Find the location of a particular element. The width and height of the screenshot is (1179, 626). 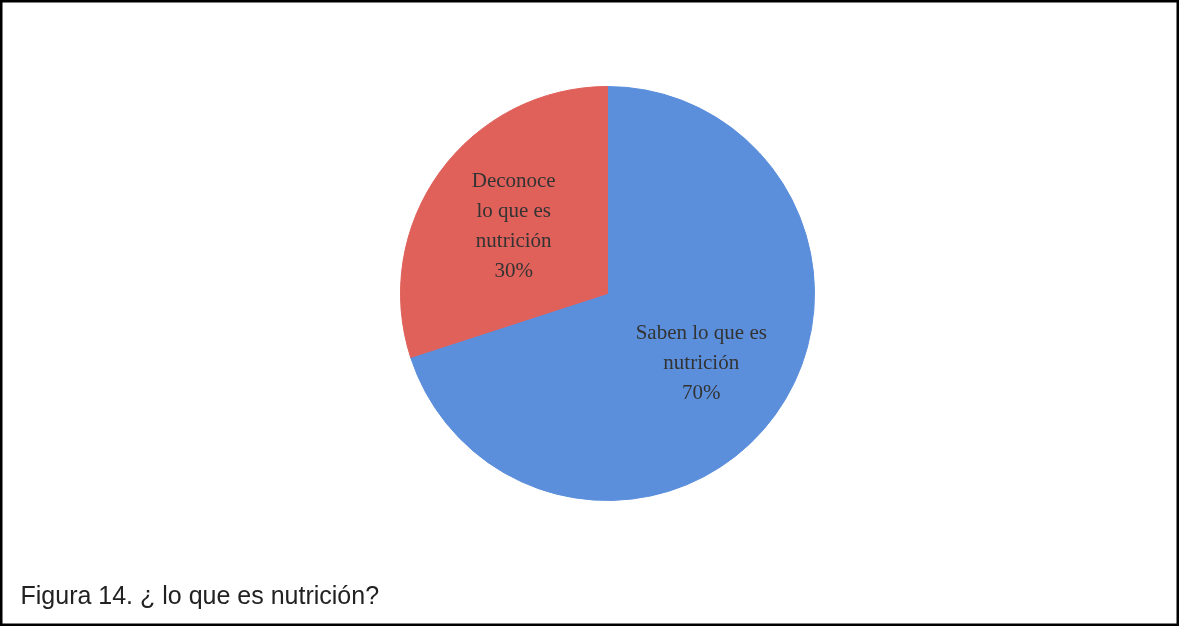

slice-label: Saben lo que es nutrición is located at coordinates (701, 346).